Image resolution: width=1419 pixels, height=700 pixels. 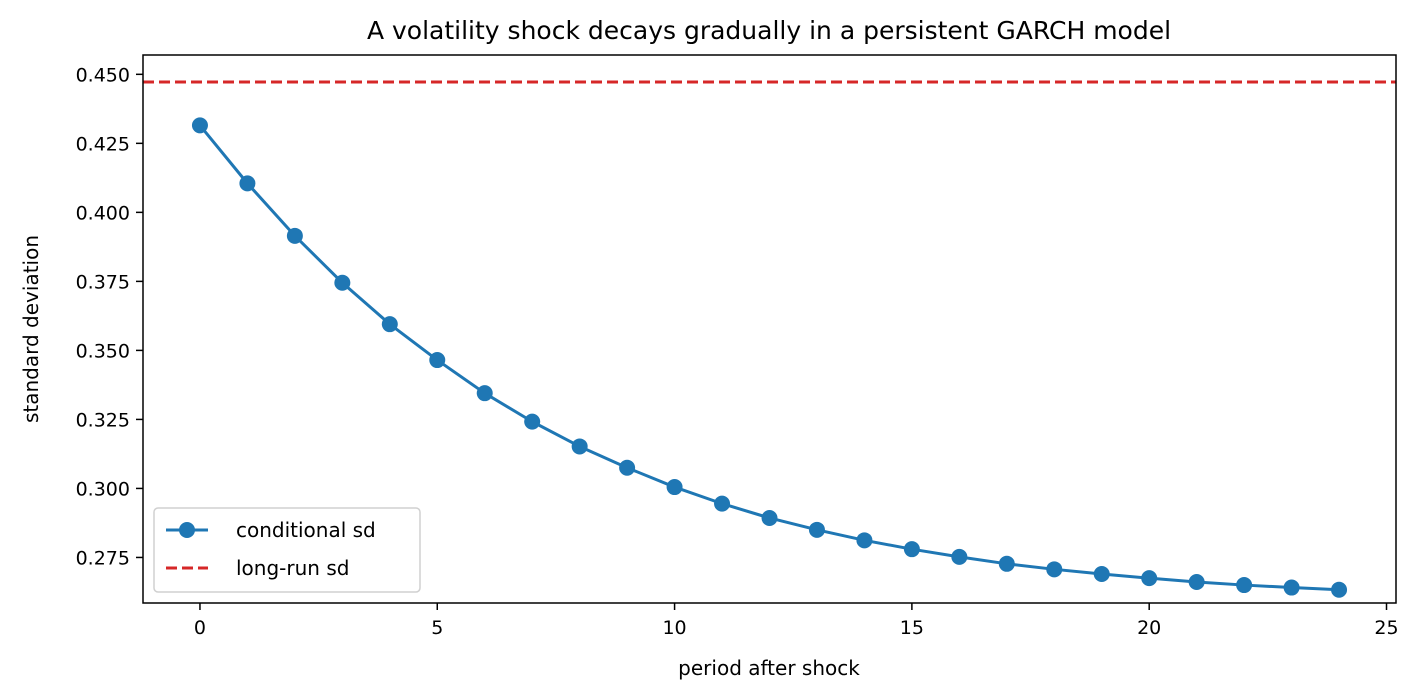 I want to click on y-tick-label: 0.375, so click(x=103, y=282).